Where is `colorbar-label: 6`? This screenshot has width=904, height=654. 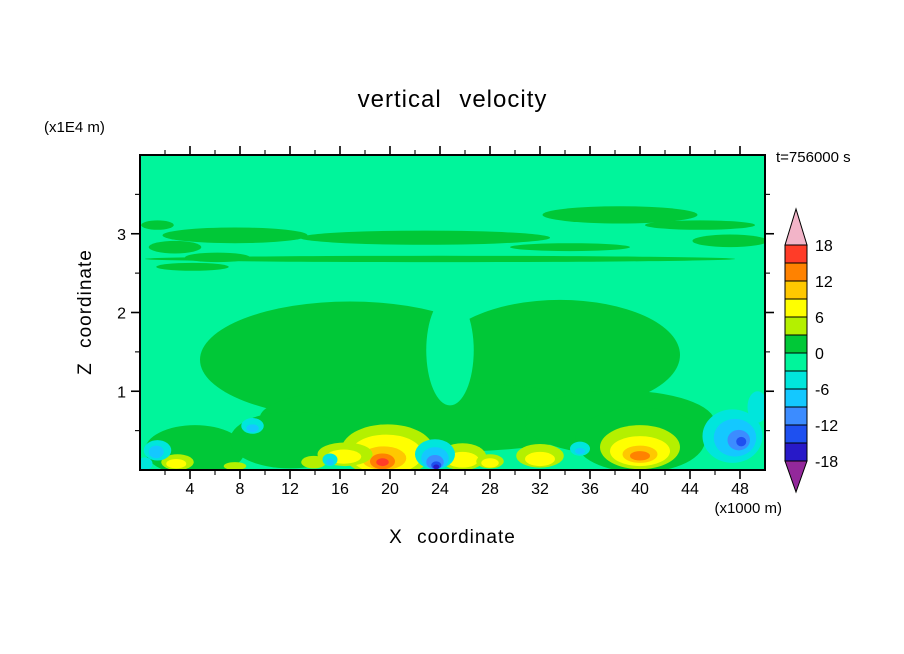
colorbar-label: 6 is located at coordinates (819, 318).